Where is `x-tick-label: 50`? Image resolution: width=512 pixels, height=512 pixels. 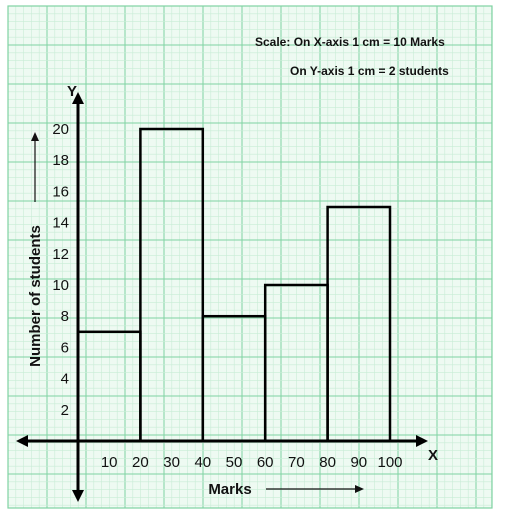
x-tick-label: 50 is located at coordinates (234, 462).